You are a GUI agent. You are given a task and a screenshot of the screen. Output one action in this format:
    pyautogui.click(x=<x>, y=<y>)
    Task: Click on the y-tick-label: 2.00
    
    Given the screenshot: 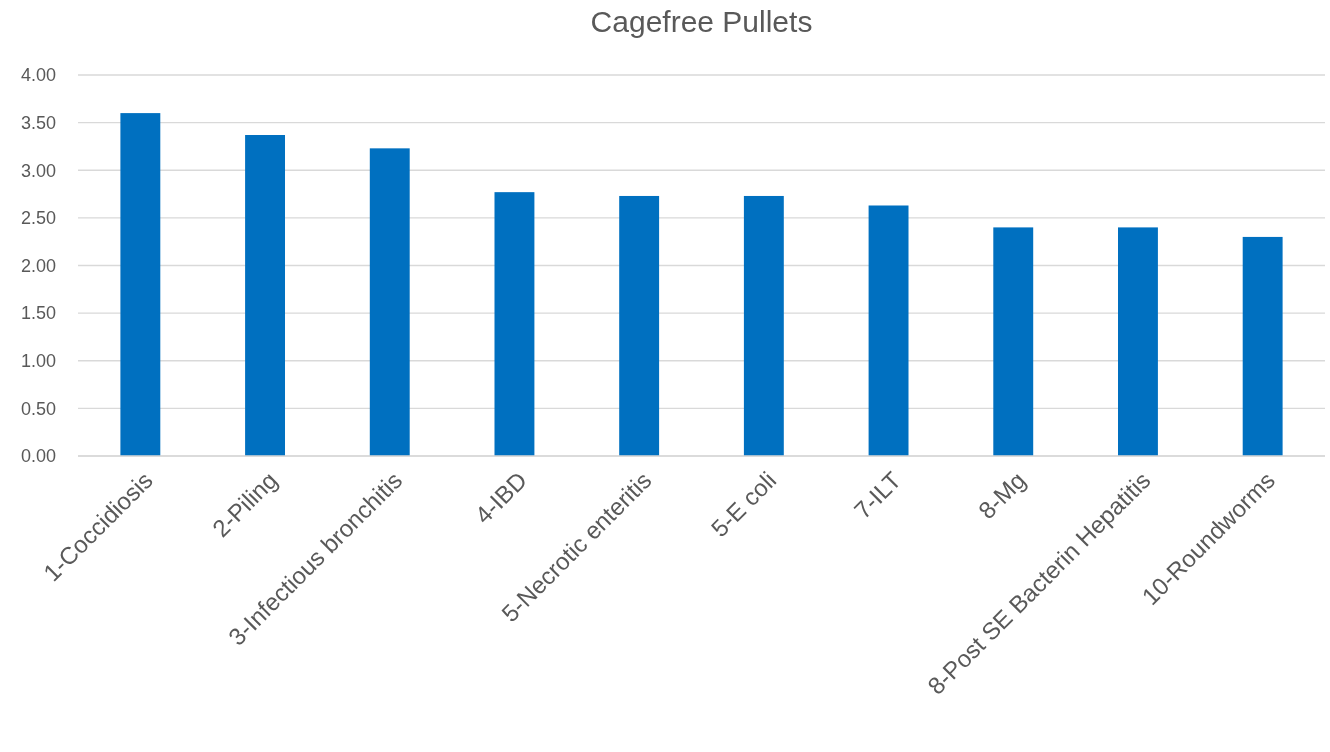 What is the action you would take?
    pyautogui.click(x=38, y=265)
    